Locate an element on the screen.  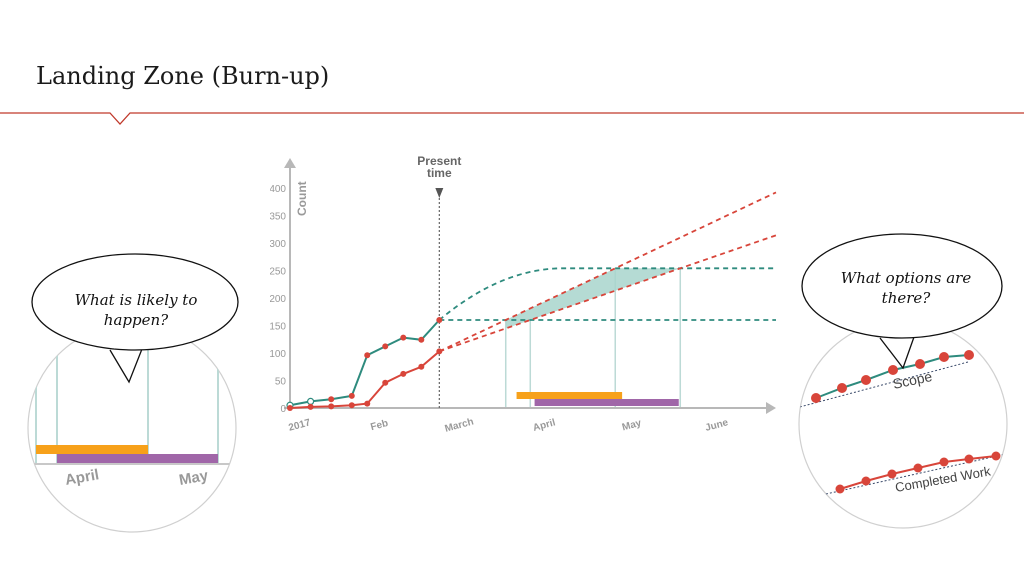
present-time-arrow is located at coordinates (439, 193).